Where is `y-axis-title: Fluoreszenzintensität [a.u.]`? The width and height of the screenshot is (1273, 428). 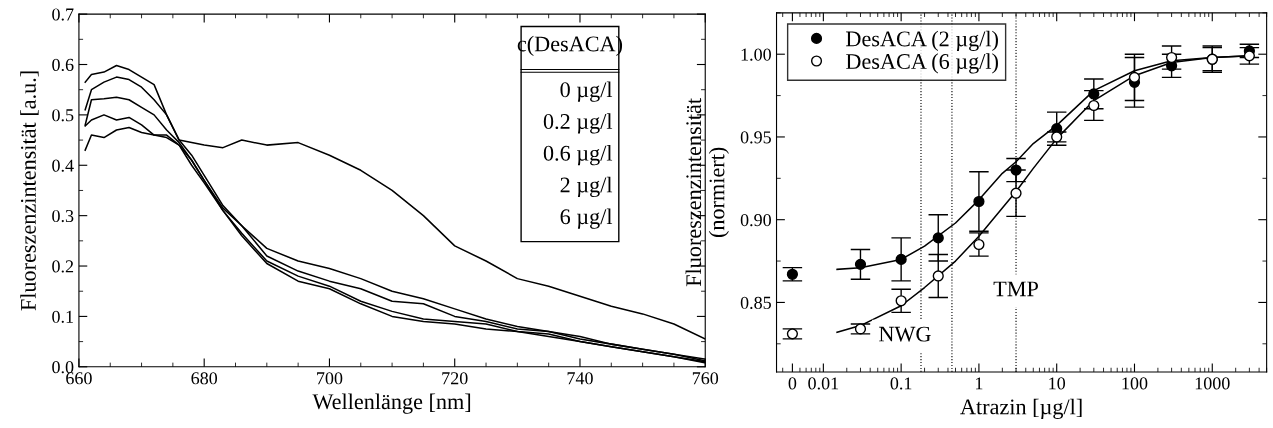
y-axis-title: Fluoreszenzintensität [a.u.] is located at coordinates (29, 191).